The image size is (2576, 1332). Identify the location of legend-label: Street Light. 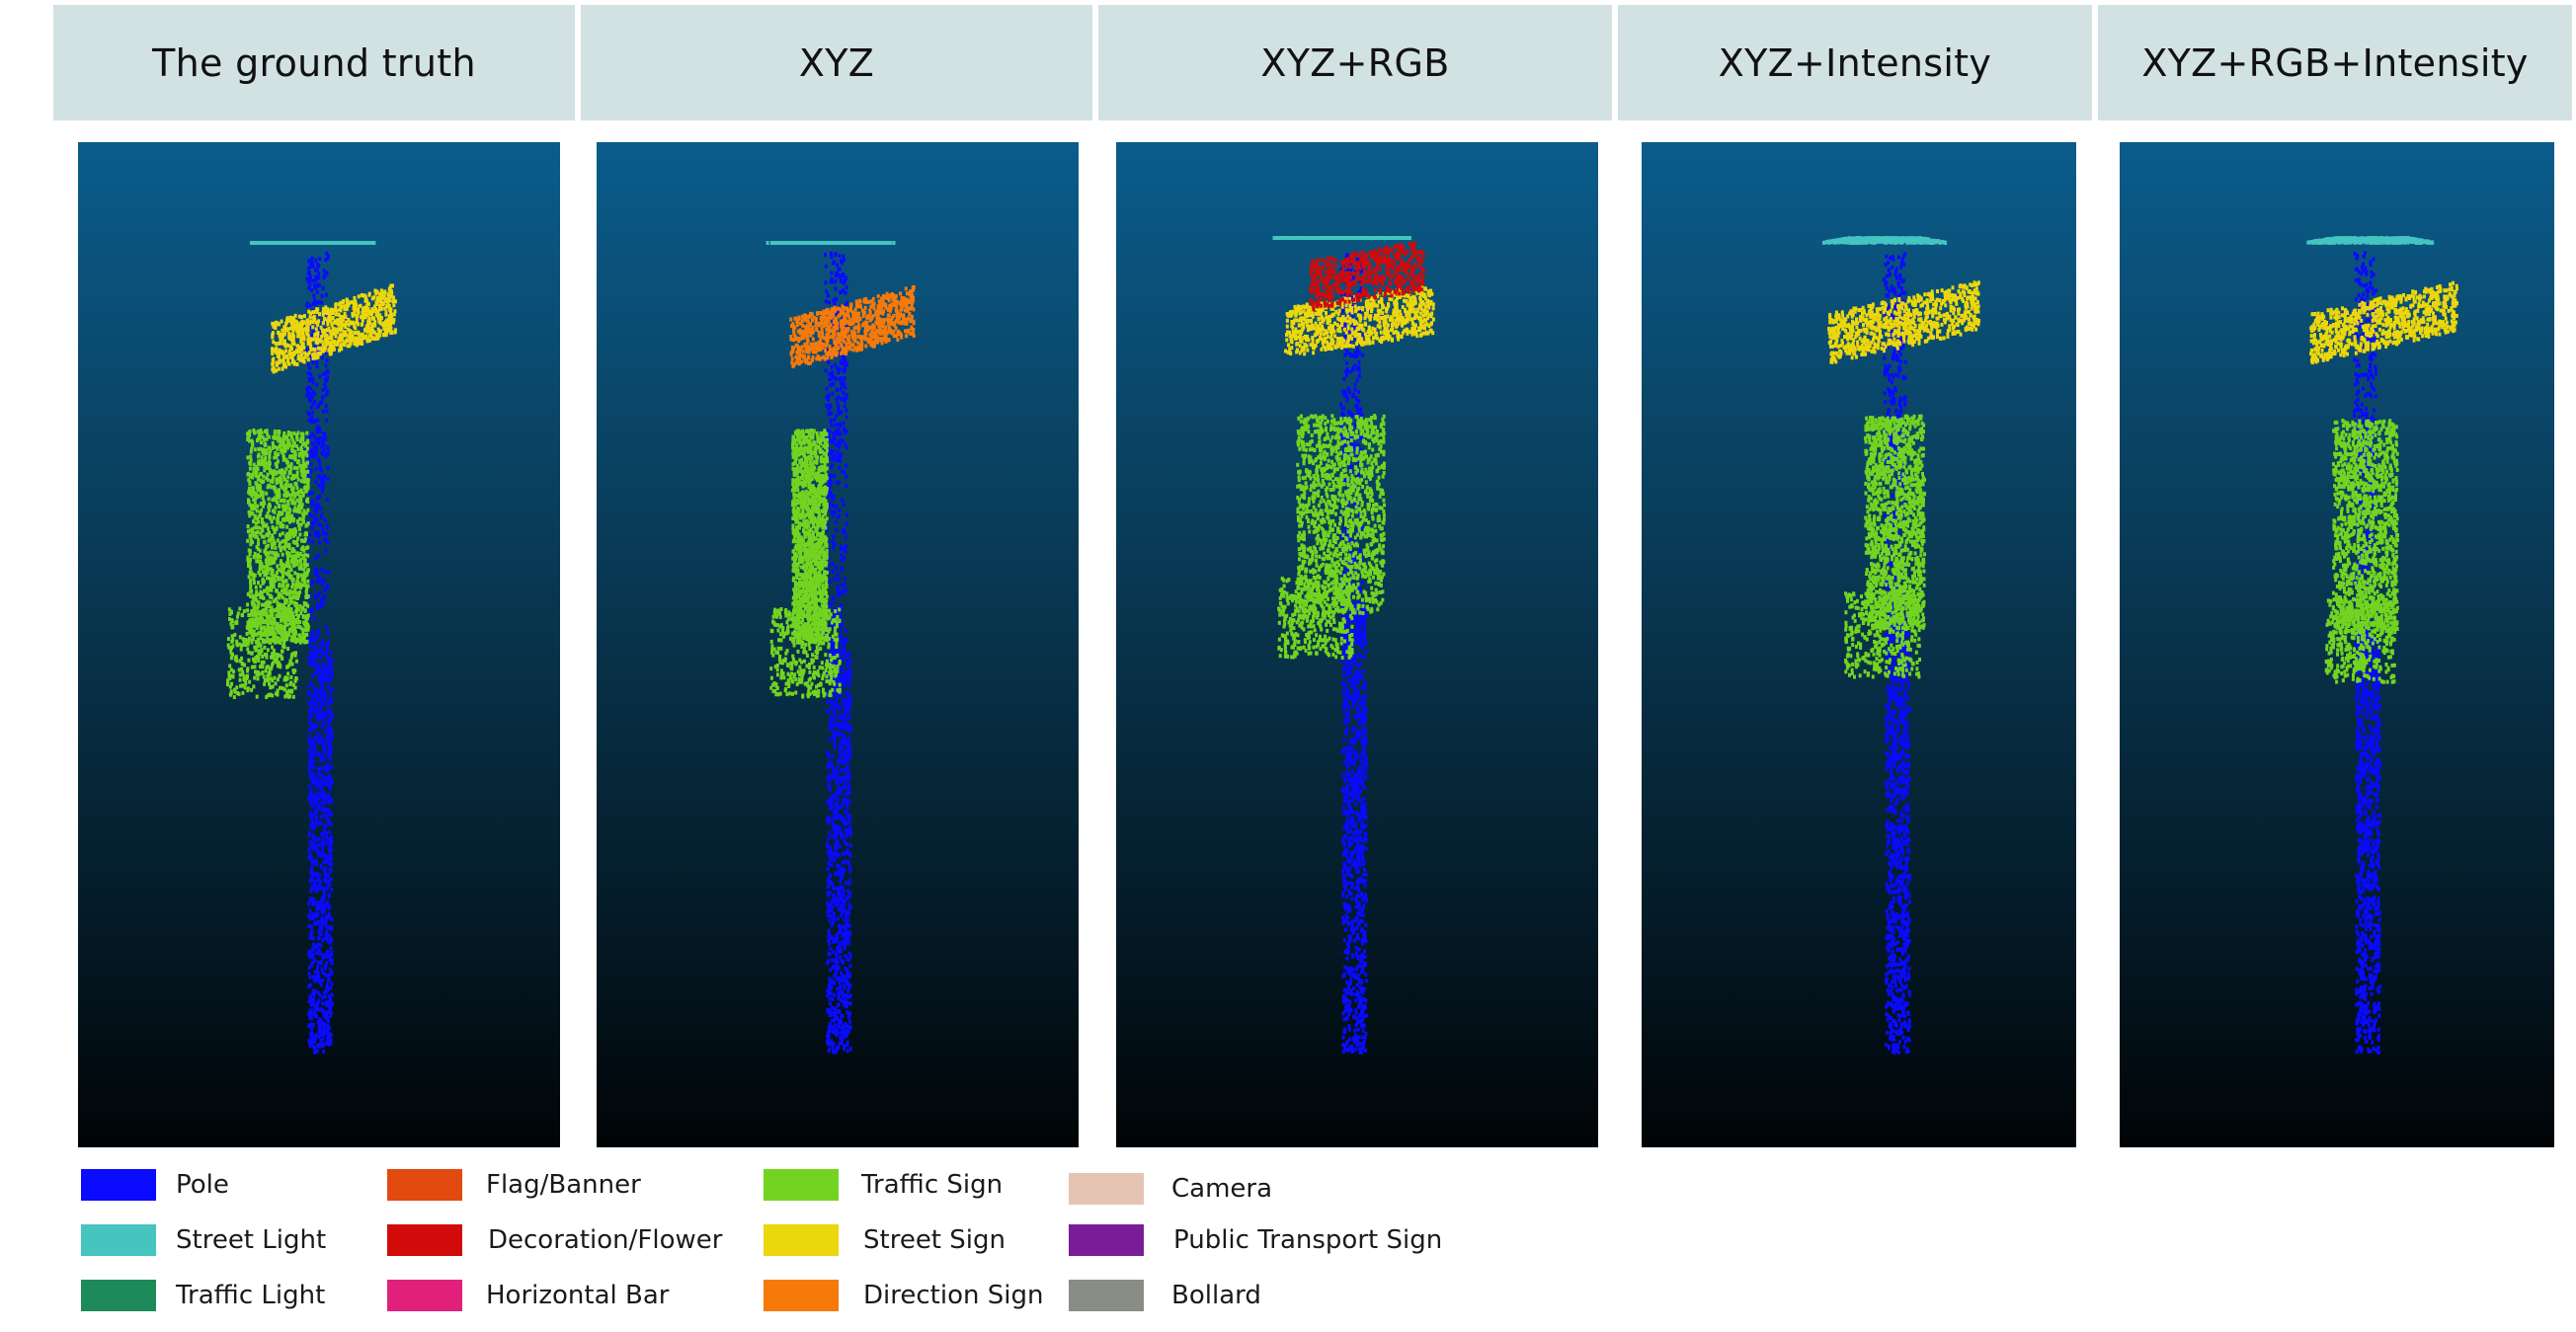
(251, 1240).